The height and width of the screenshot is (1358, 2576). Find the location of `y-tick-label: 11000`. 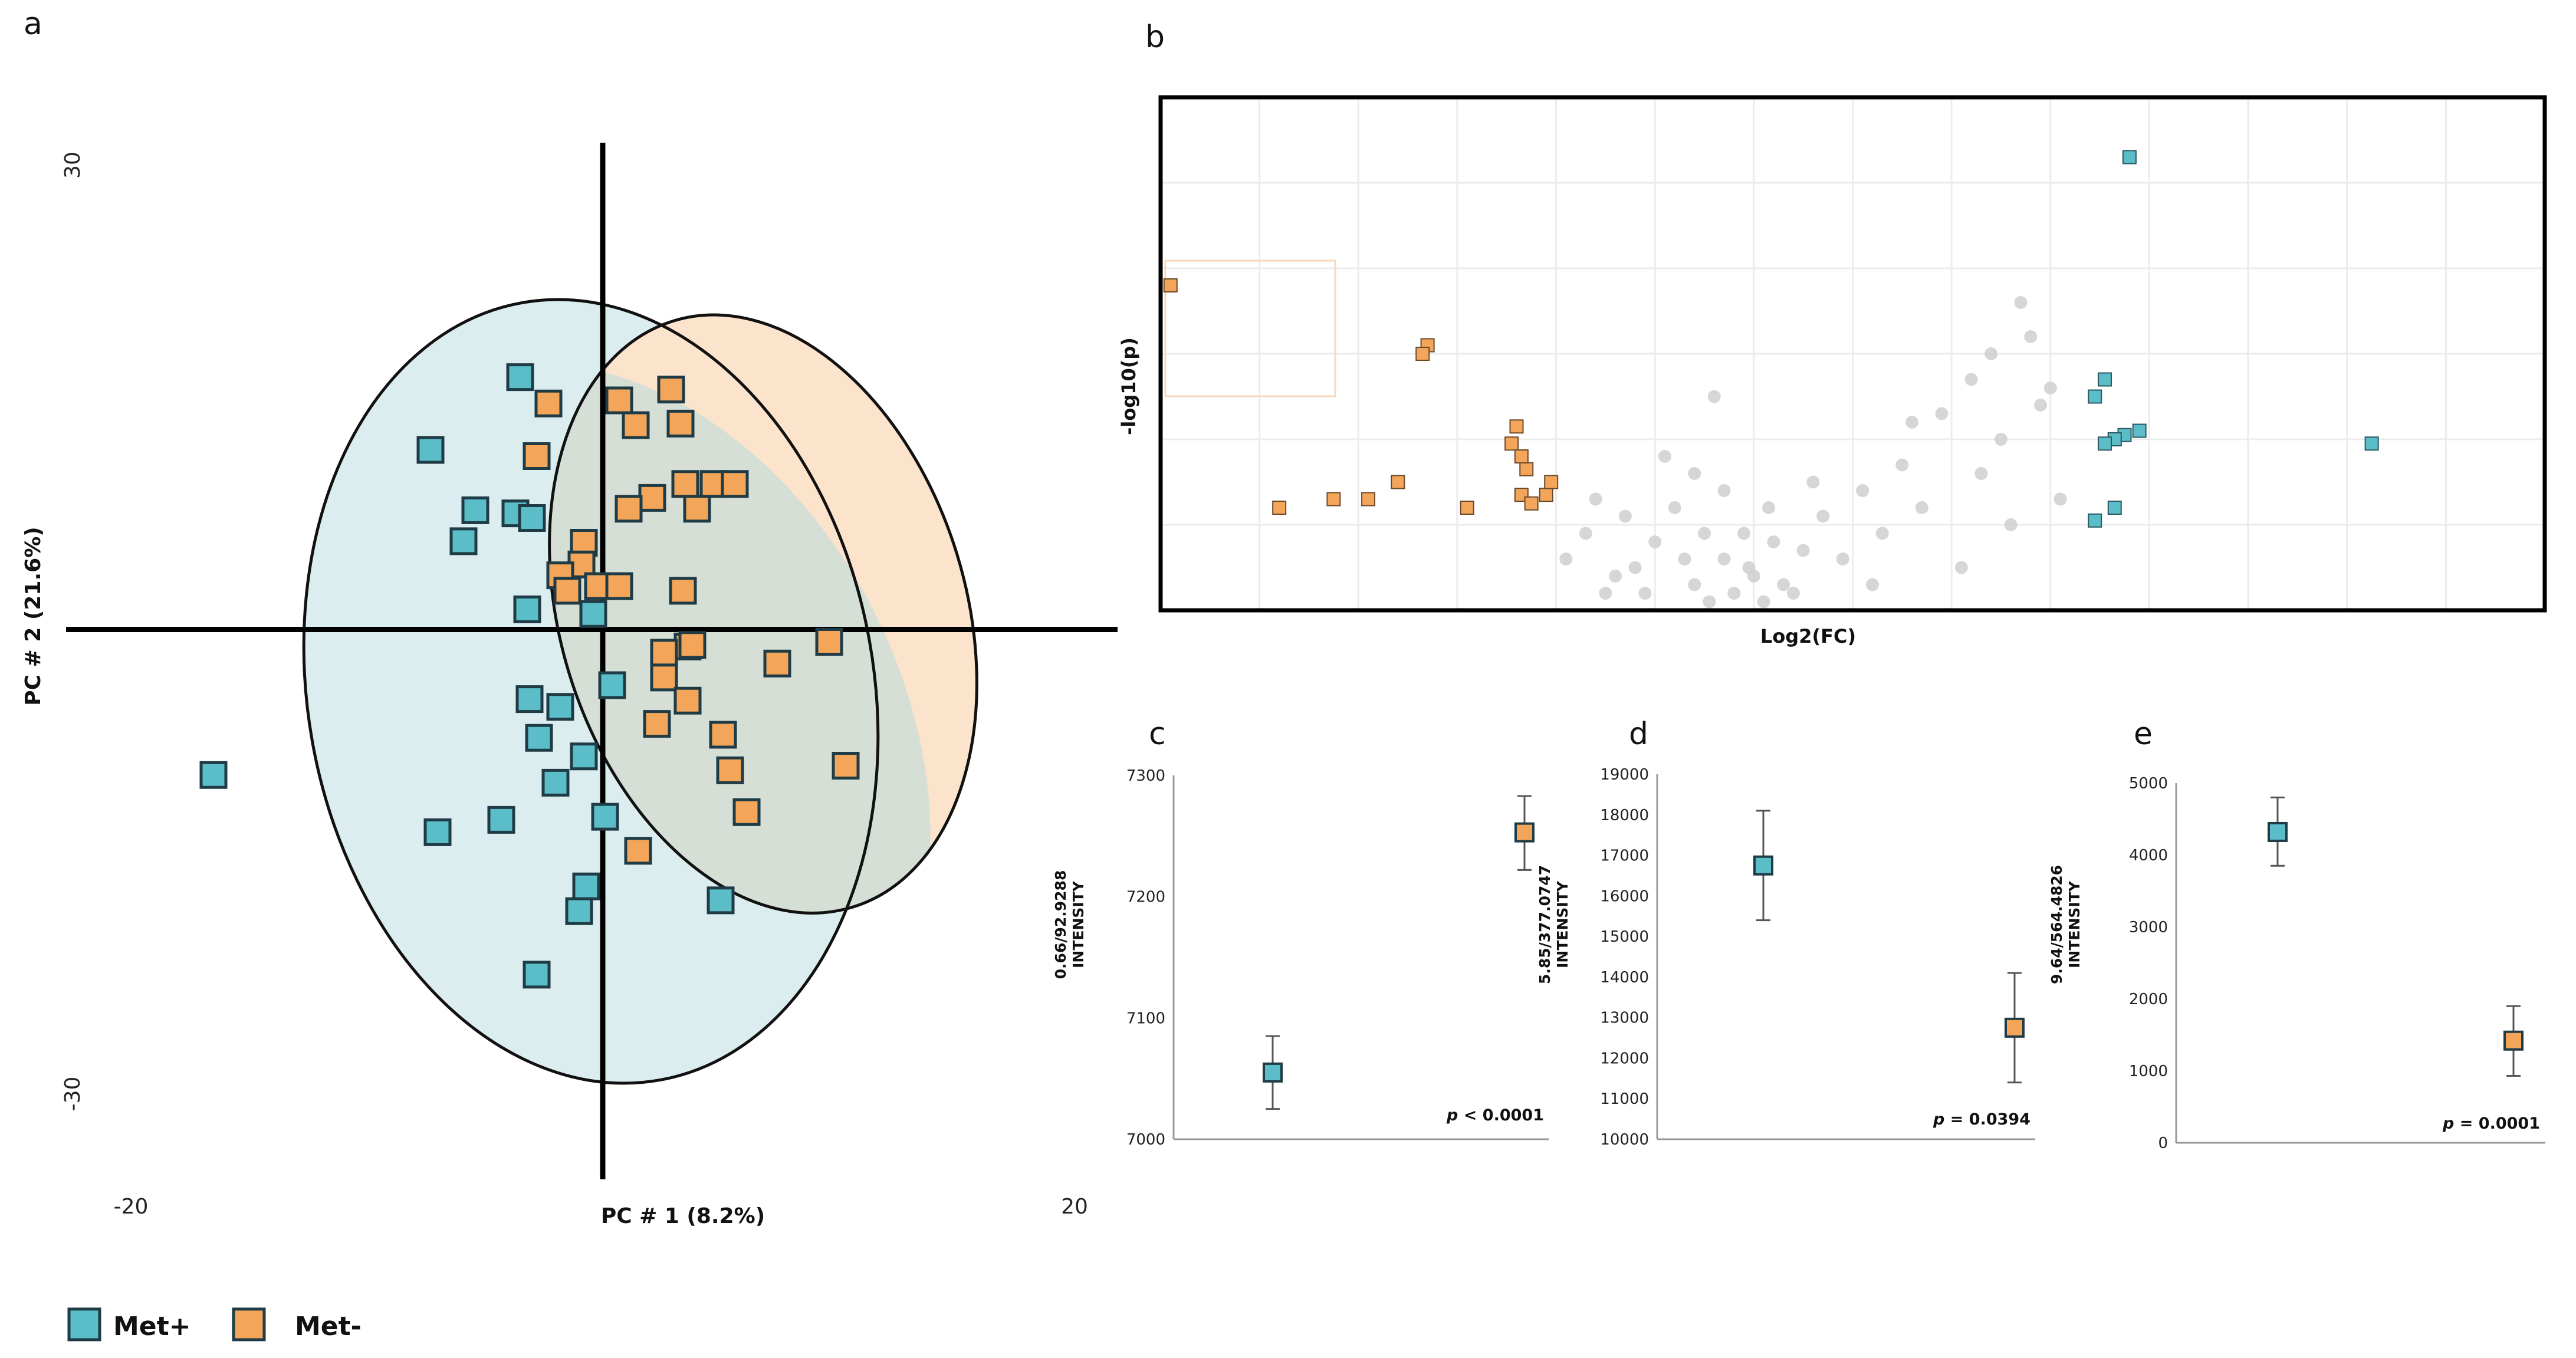

y-tick-label: 11000 is located at coordinates (1624, 1099).